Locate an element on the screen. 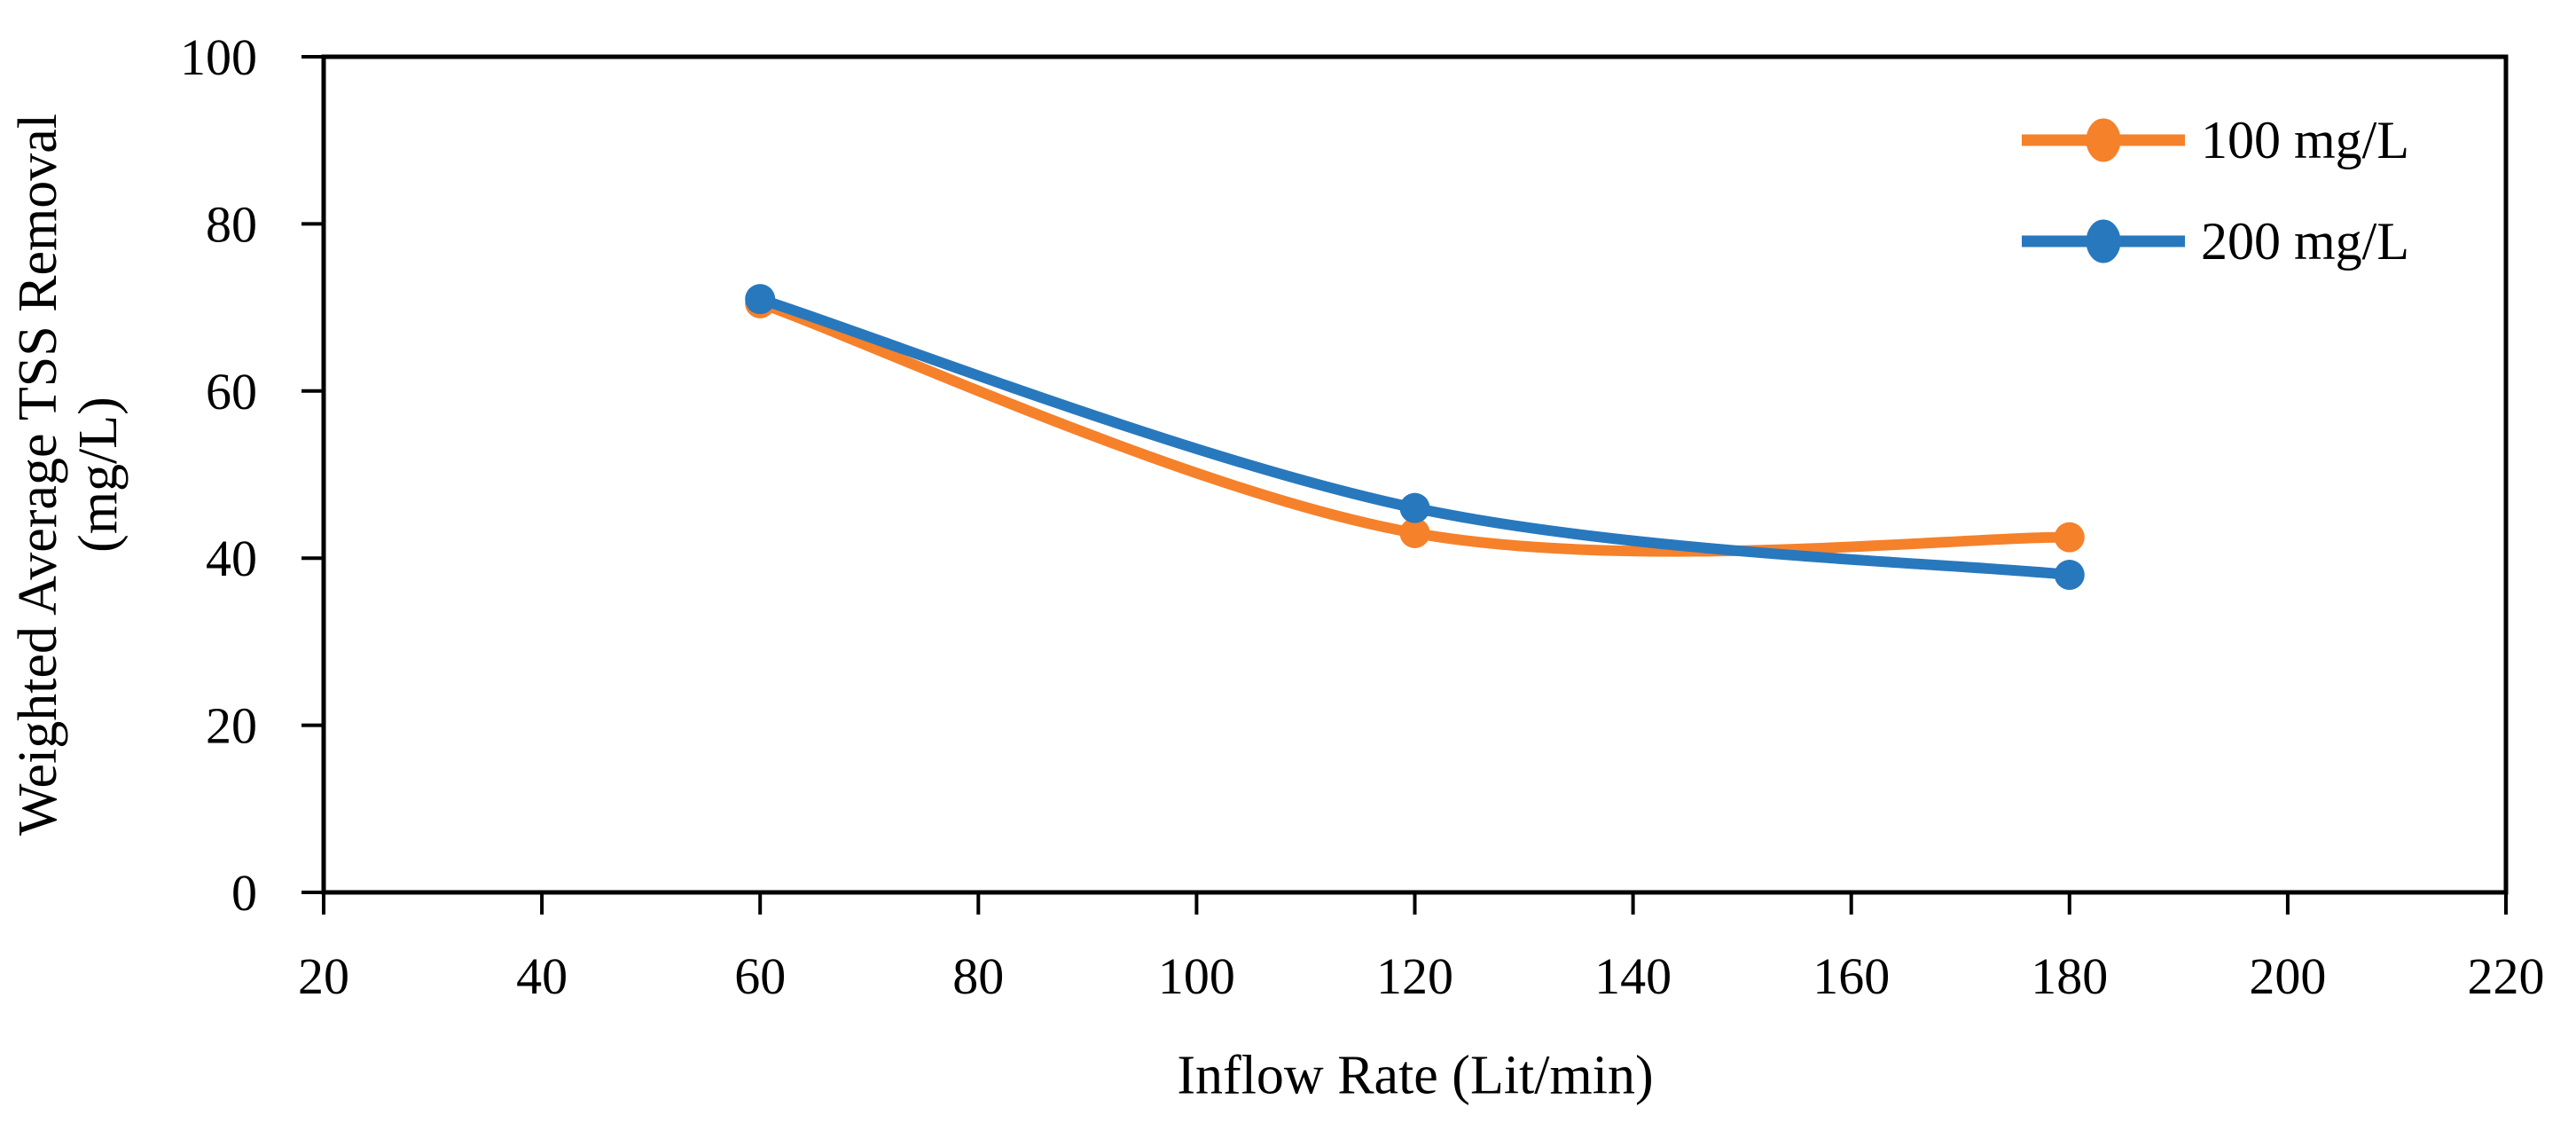 The height and width of the screenshot is (1131, 2576). legend-swatch-100mgL is located at coordinates (2103, 140).